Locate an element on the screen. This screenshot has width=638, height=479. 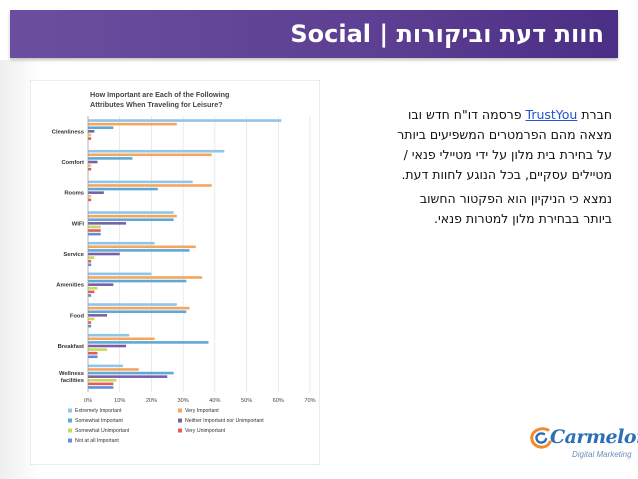
header-bar: Social | חוות דעת וביקורות is located at coordinates (314, 34).